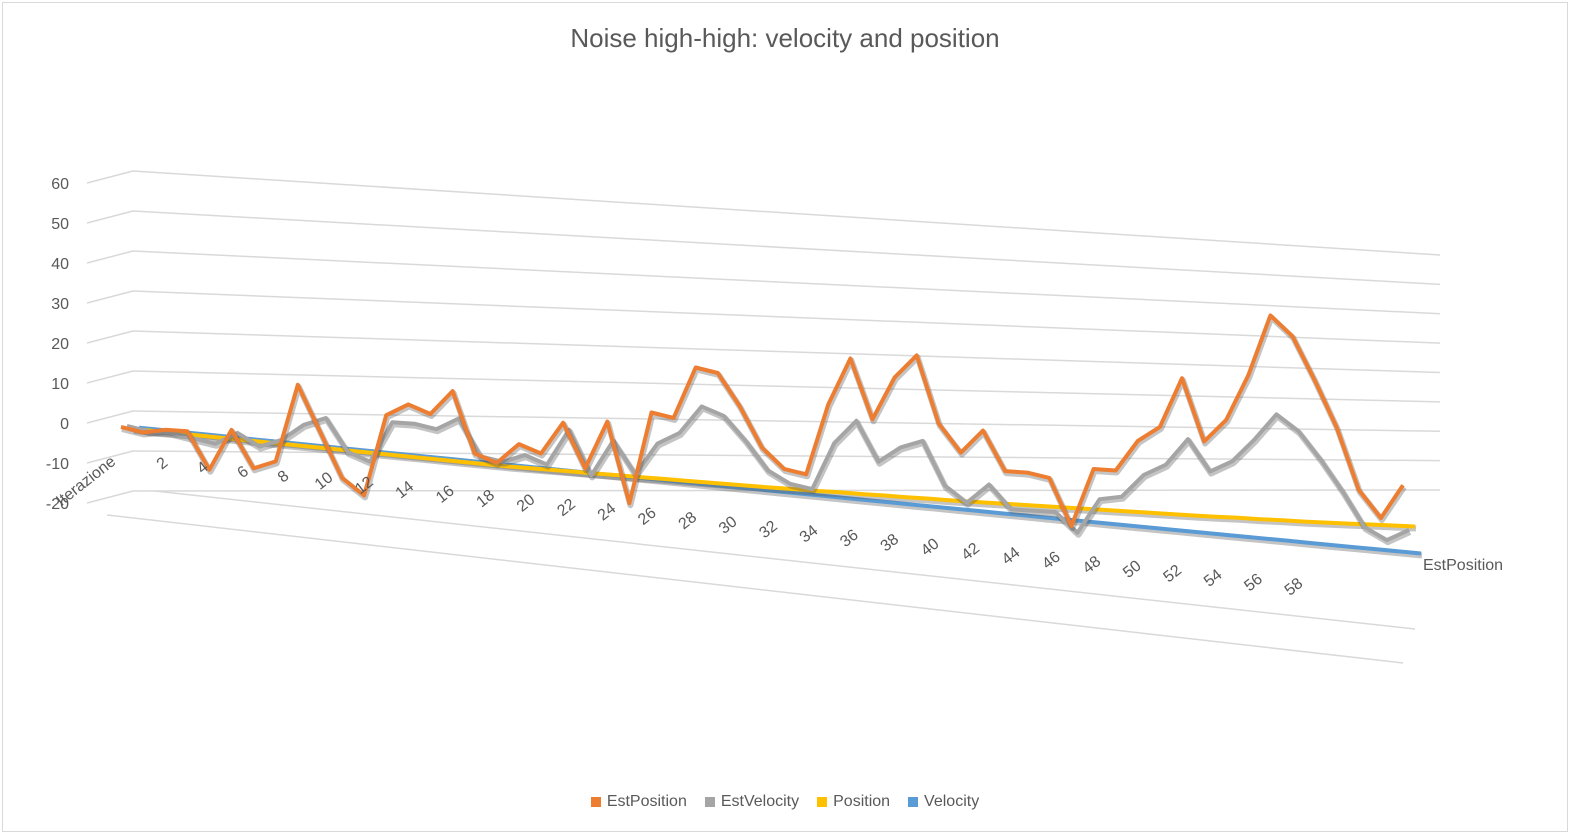  Describe the element at coordinates (862, 801) in the screenshot. I see `legend-label: Position` at that location.